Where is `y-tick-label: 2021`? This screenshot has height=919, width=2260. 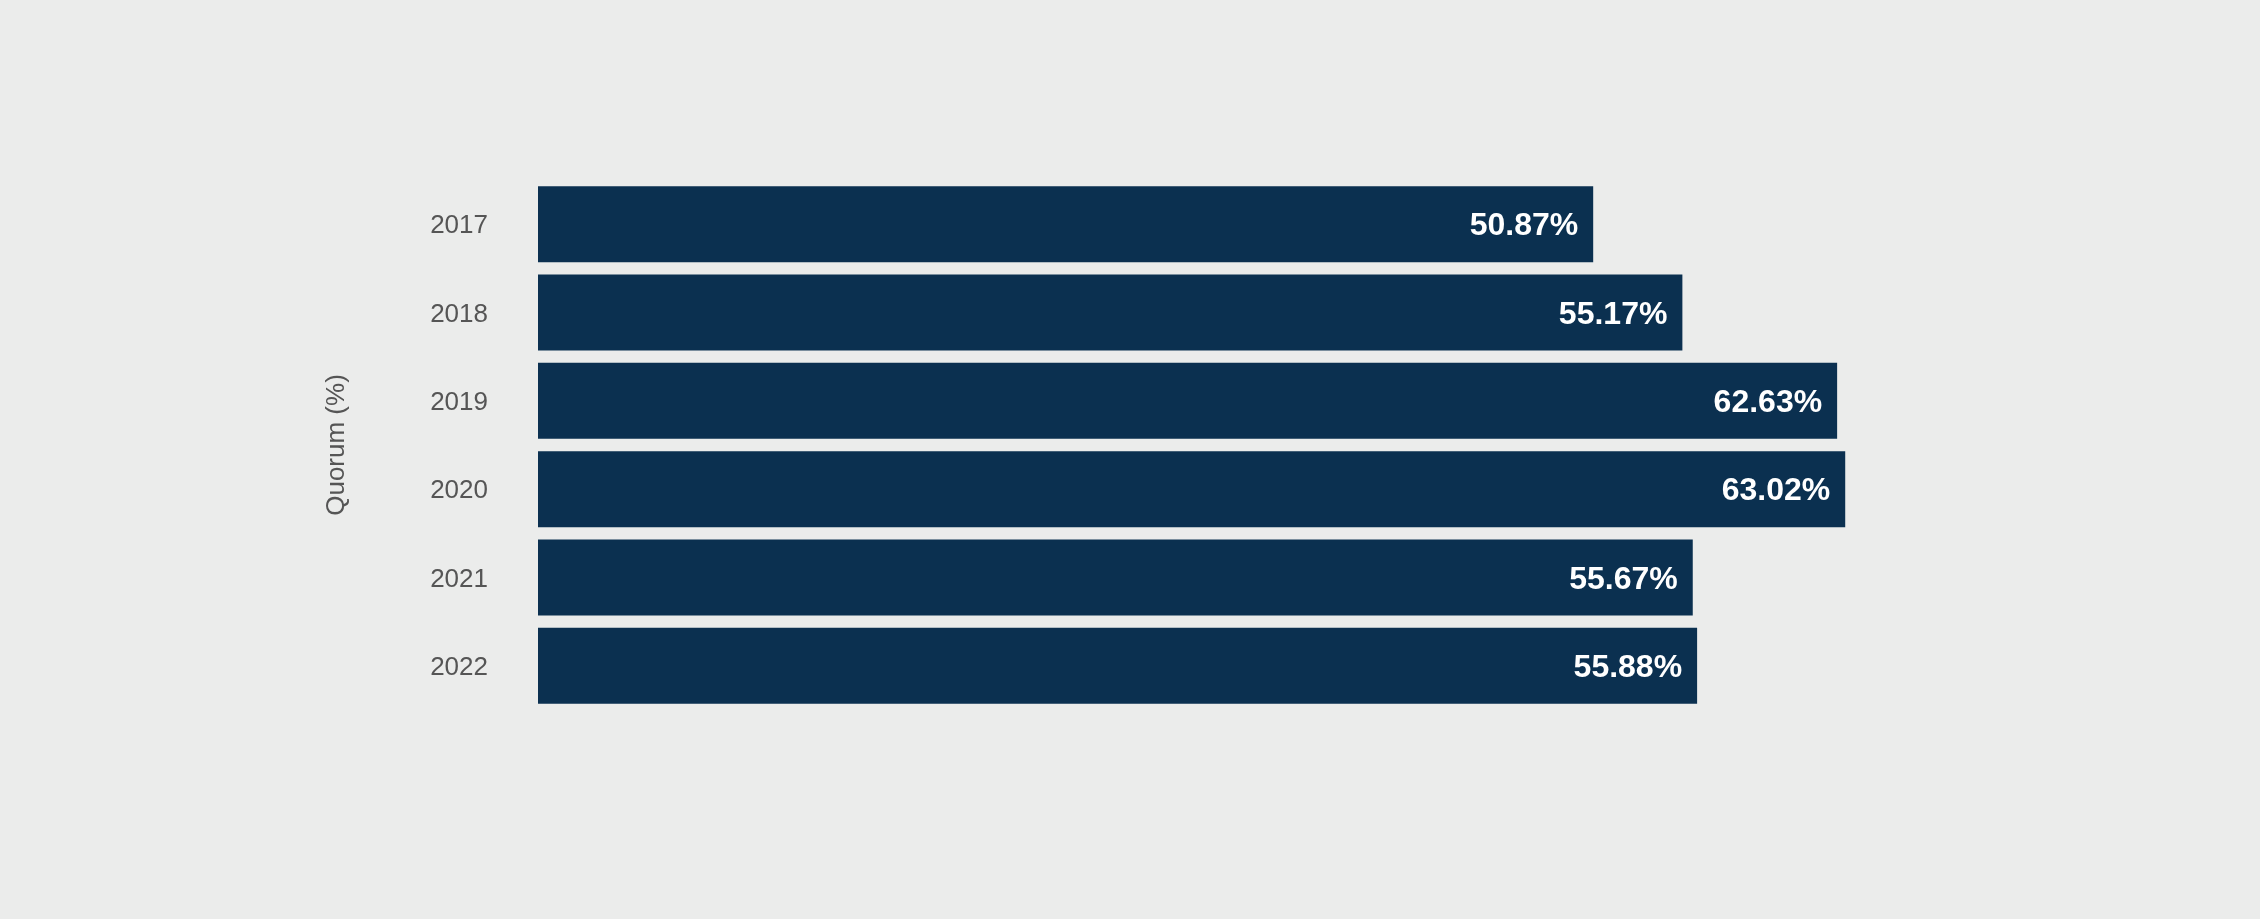
y-tick-label: 2021 is located at coordinates (459, 577).